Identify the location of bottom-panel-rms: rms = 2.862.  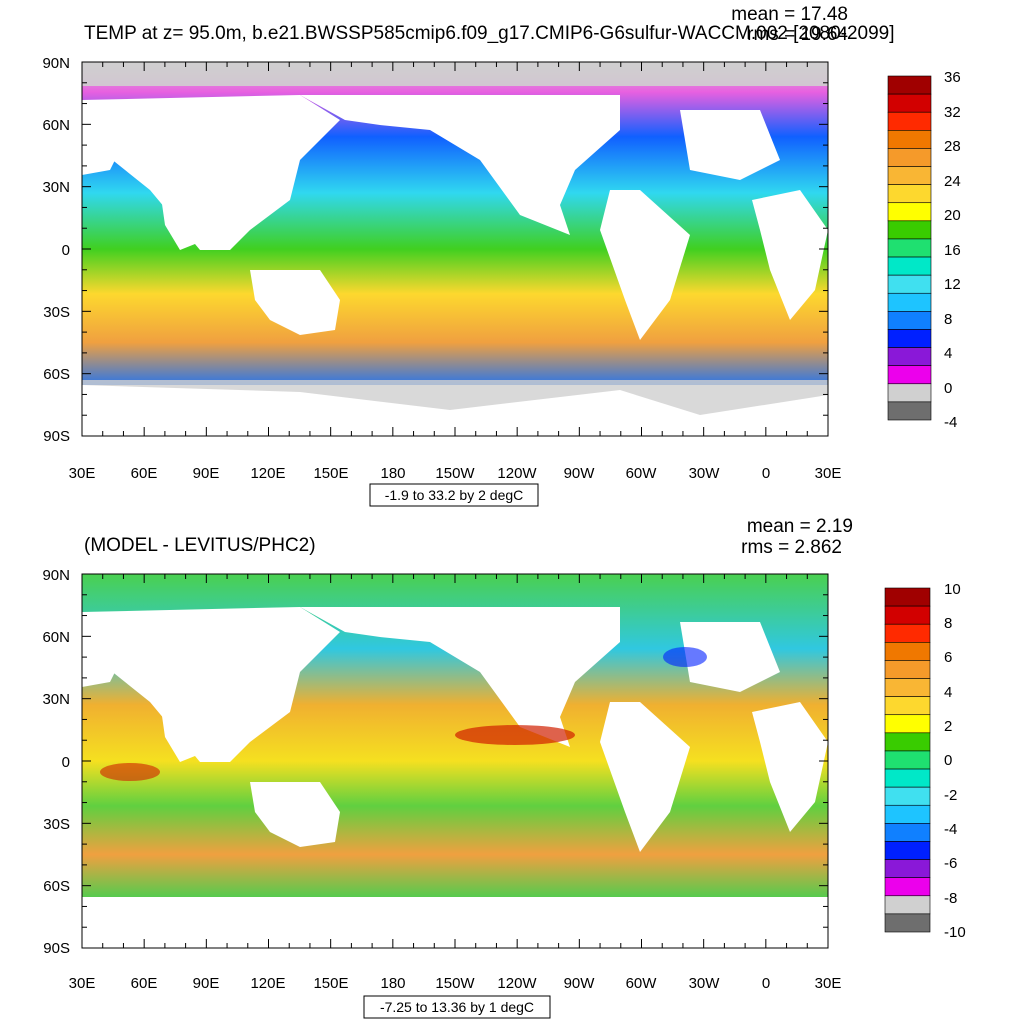
(791, 547).